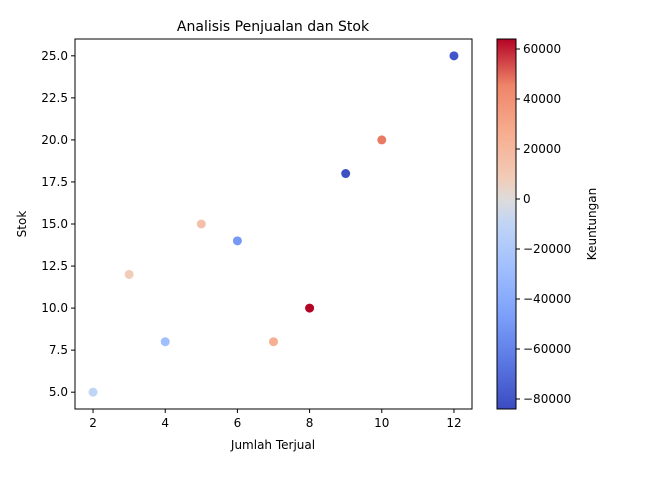 Image resolution: width=661 pixels, height=501 pixels. I want to click on x-tick-label: 4, so click(165, 423).